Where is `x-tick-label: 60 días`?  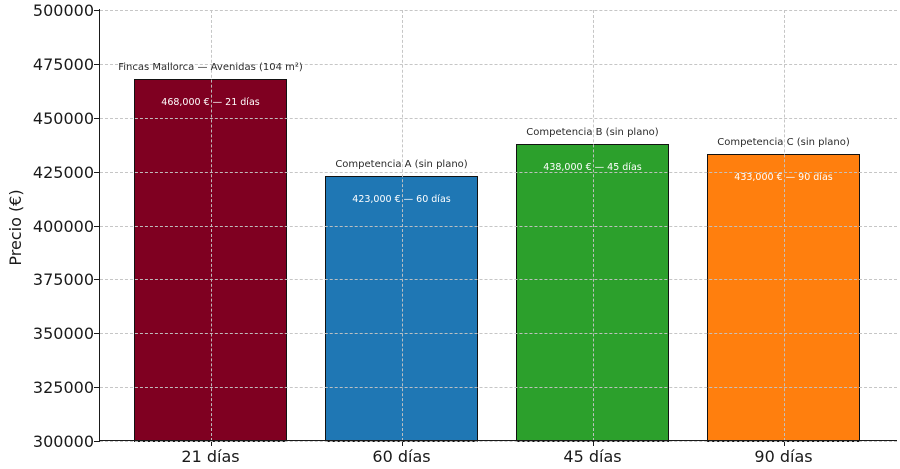
x-tick-label: 60 días is located at coordinates (401, 456).